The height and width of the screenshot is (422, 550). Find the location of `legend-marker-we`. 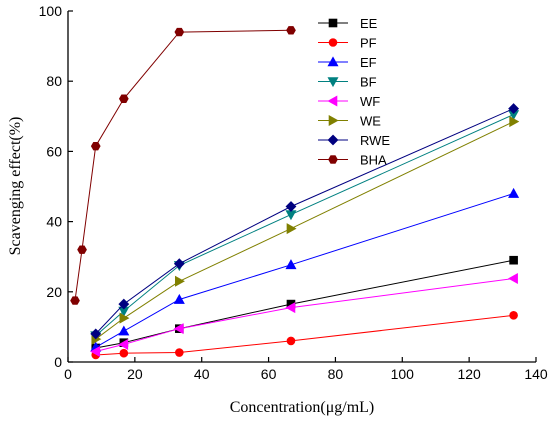

legend-marker-we is located at coordinates (333, 120).